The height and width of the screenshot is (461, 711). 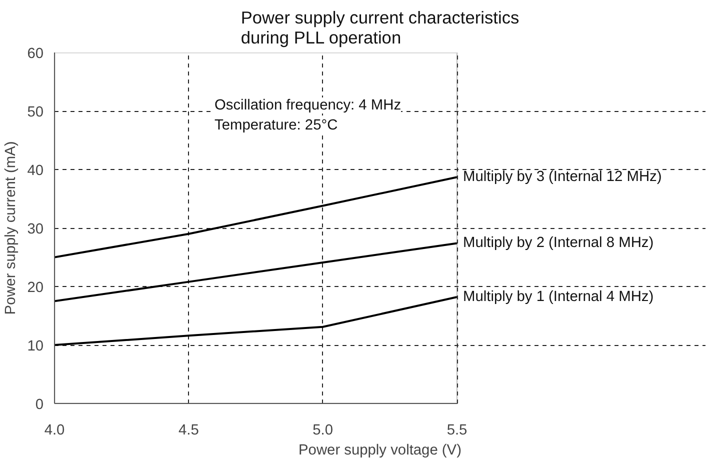 What do you see at coordinates (276, 126) in the screenshot?
I see `annotation: Temperature: 25°C` at bounding box center [276, 126].